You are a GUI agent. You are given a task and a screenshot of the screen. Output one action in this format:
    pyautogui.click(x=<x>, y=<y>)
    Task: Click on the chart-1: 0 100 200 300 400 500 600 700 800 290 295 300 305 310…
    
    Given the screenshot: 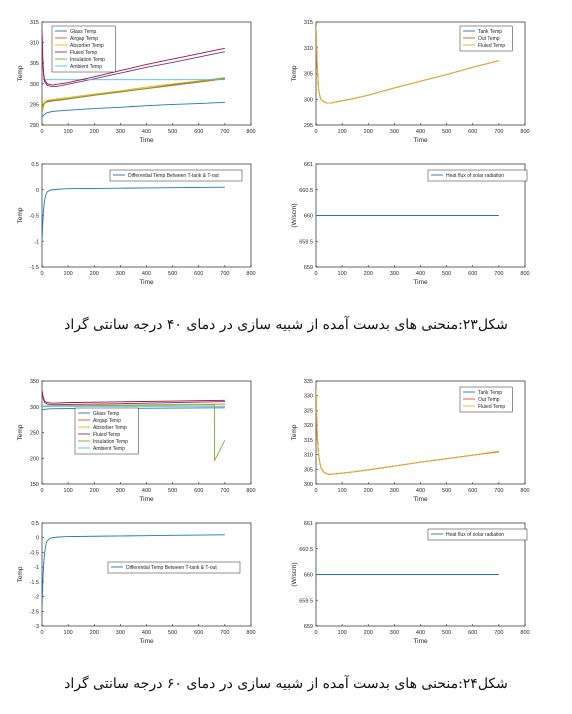 What is the action you would take?
    pyautogui.click(x=136, y=82)
    